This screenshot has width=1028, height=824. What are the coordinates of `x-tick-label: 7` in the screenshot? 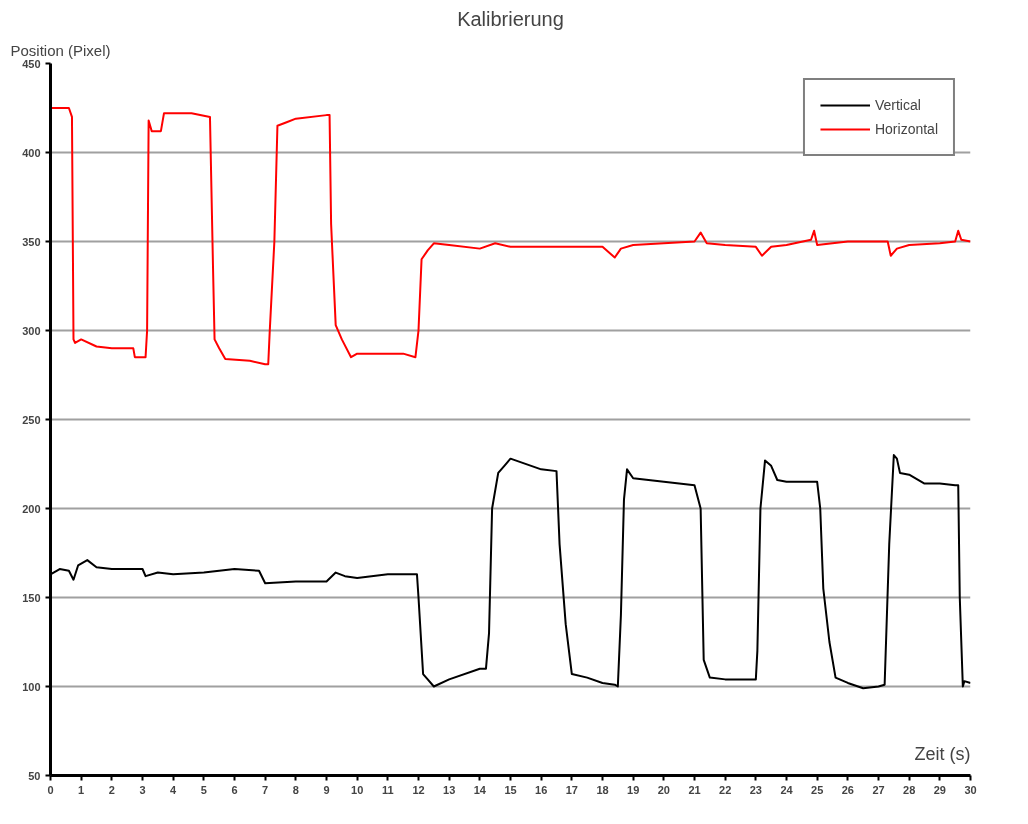 It's located at (265, 789).